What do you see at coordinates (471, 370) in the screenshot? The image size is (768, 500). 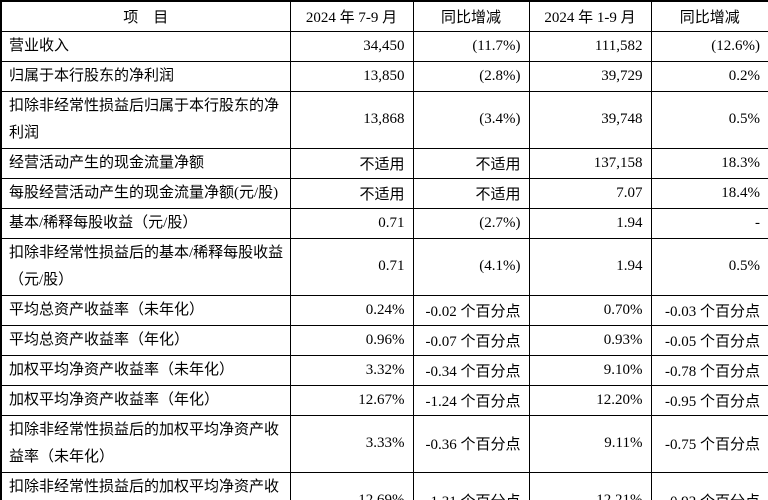 I see `cell-value: -0.34 个百分点` at bounding box center [471, 370].